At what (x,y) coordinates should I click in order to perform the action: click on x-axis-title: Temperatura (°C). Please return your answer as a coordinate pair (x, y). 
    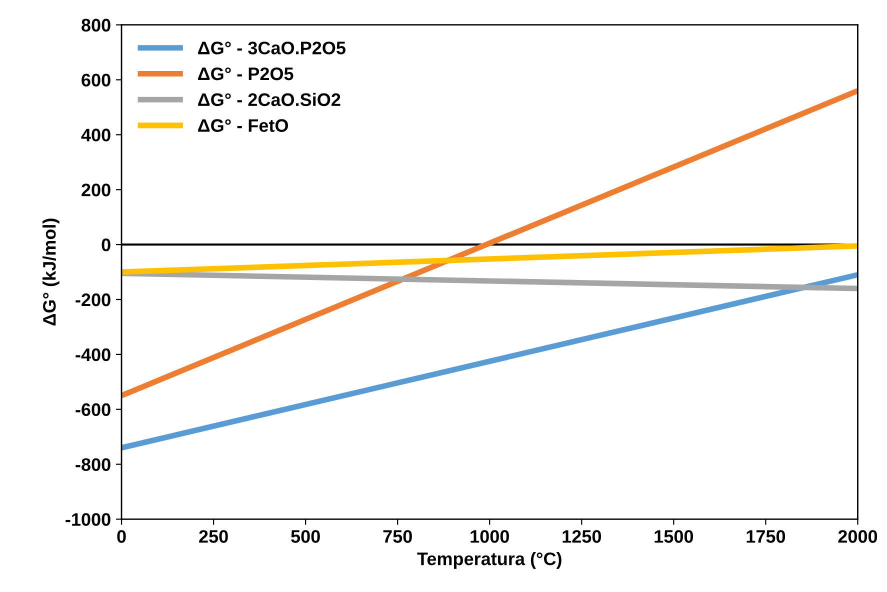
    Looking at the image, I should click on (489, 560).